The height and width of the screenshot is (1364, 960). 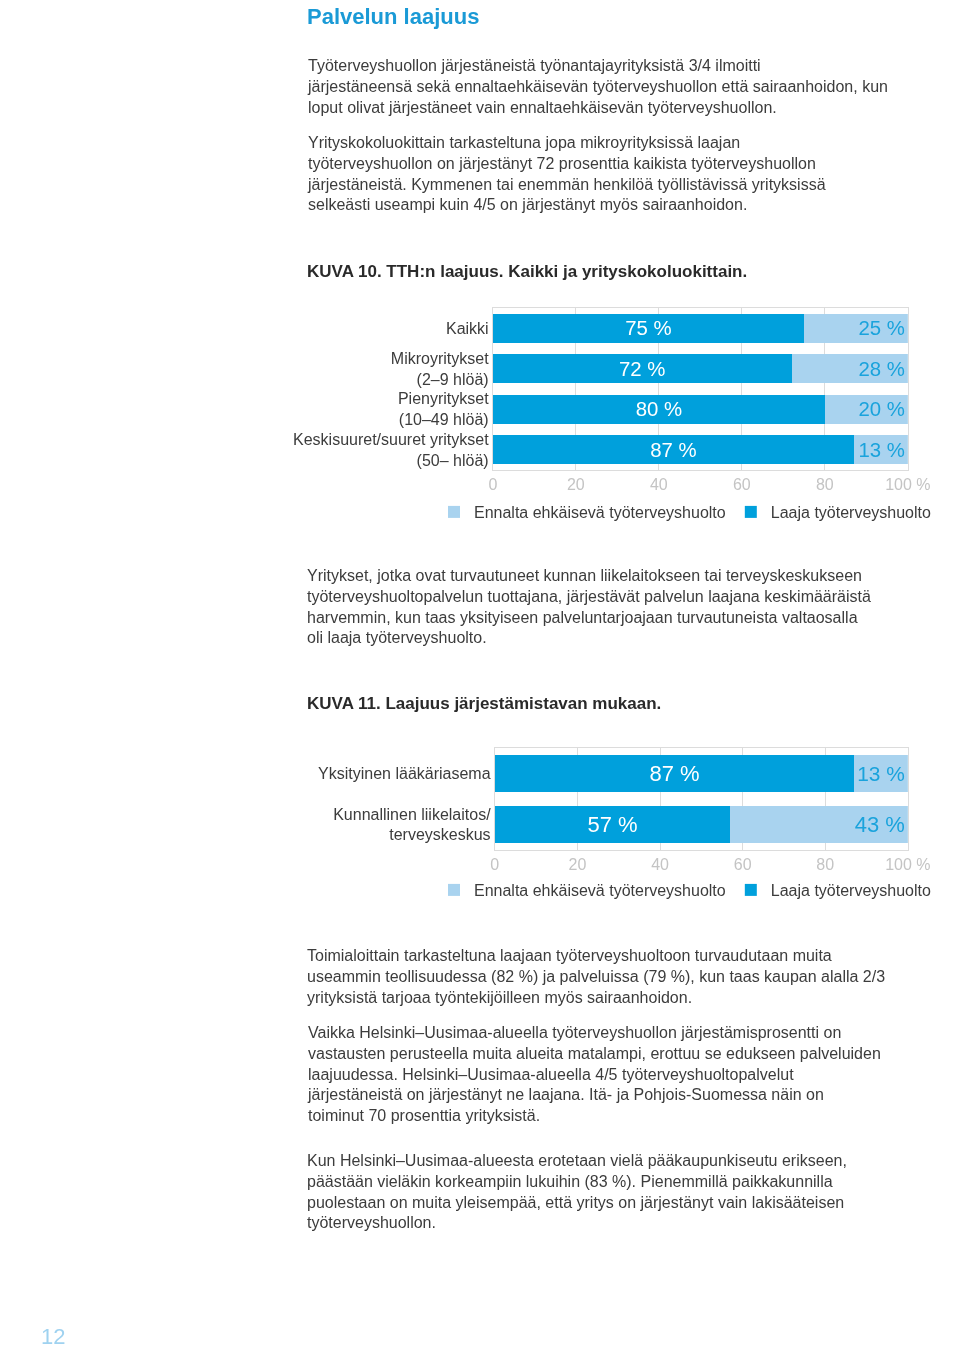 I want to click on chart-title: KUVA 10. TTH:n laajuus. Kaikki ja yrityskokoluokittain., so click(x=527, y=271).